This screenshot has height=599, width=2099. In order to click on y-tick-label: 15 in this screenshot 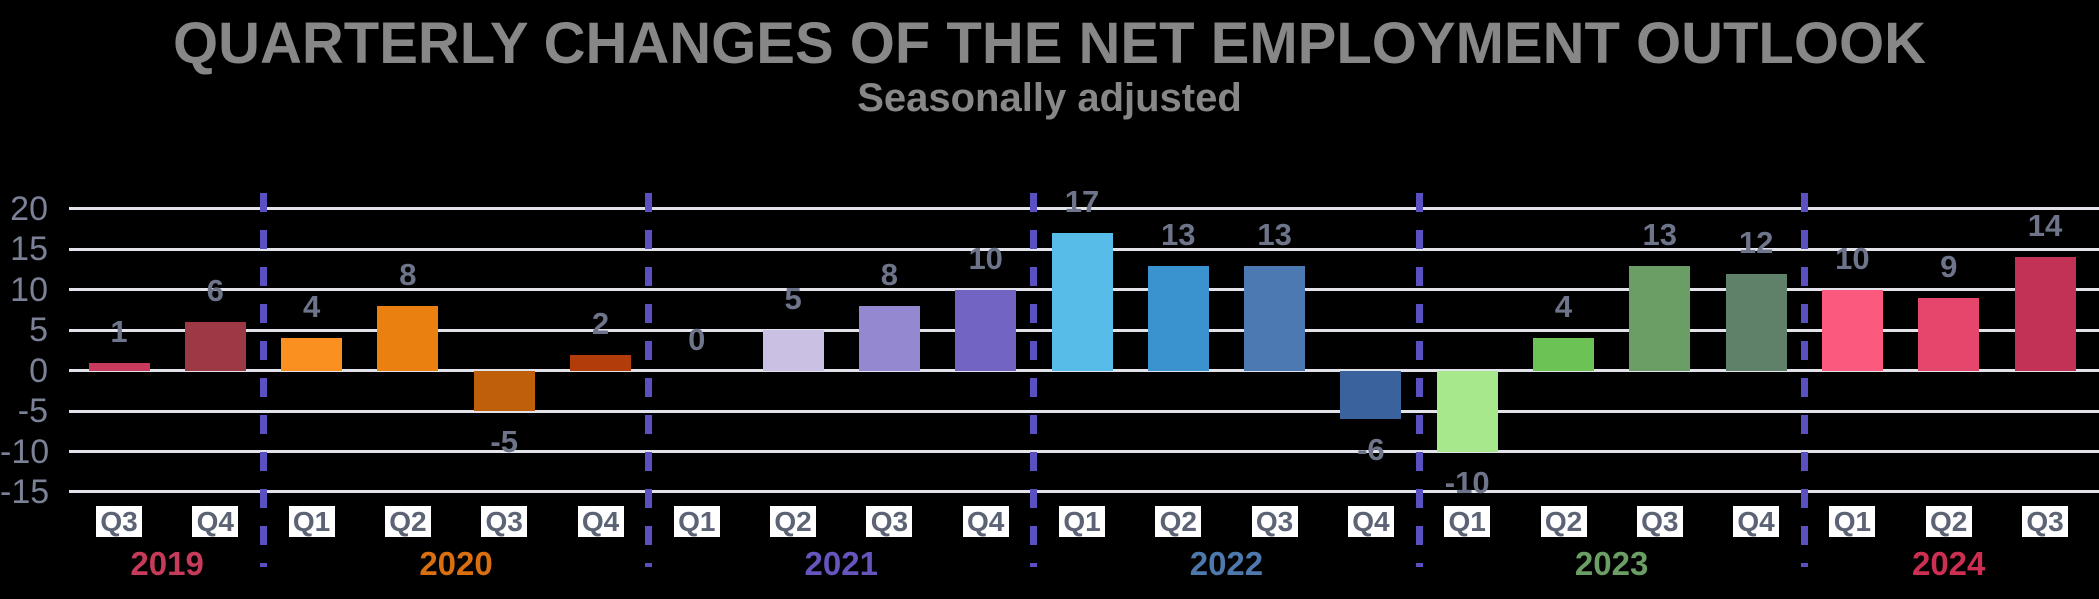, I will do `click(29, 249)`.